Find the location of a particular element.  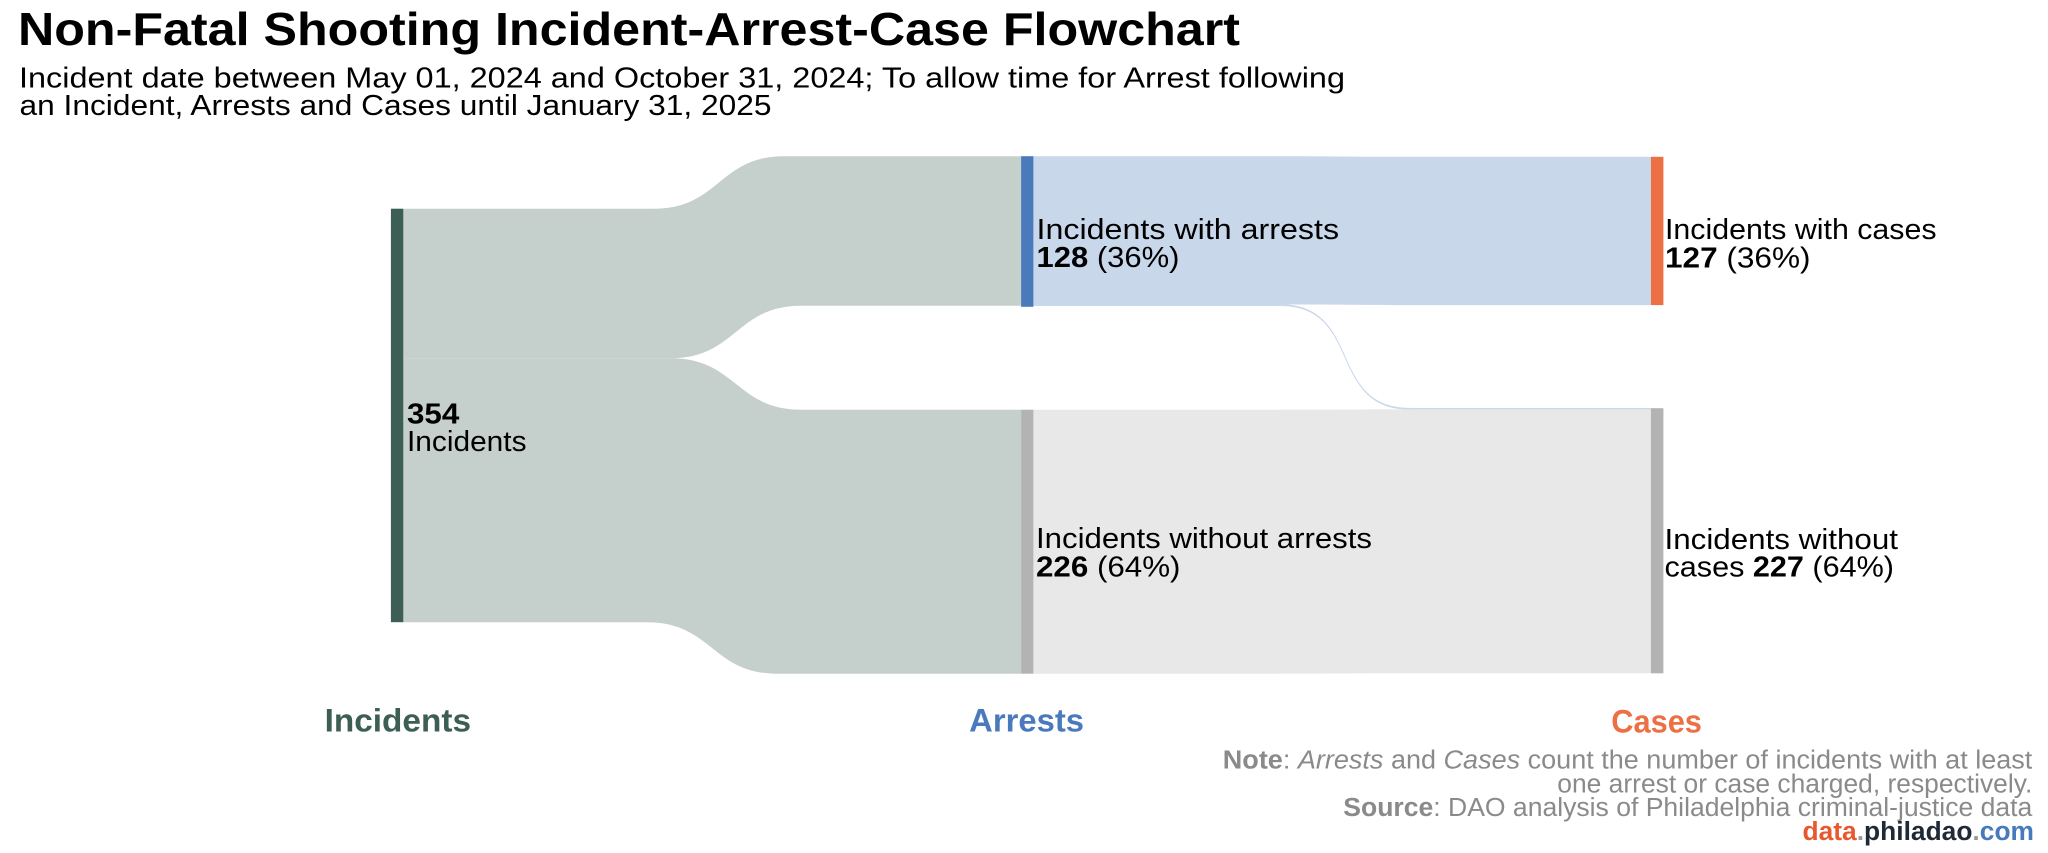

svg-text: Cases is located at coordinates (1656, 722).